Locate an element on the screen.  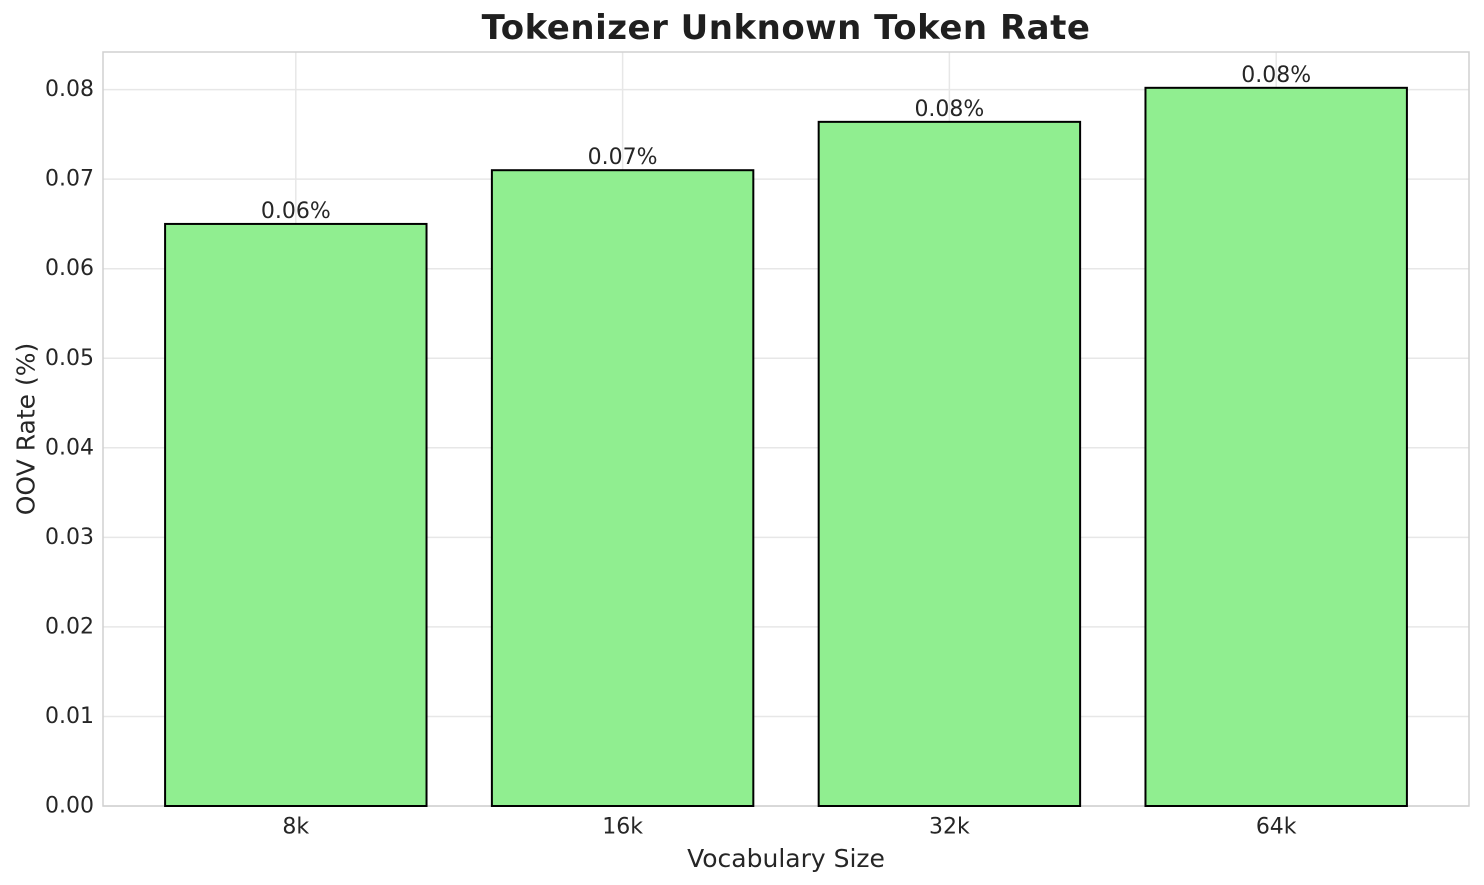
x-tick-label: 64k is located at coordinates (1276, 827).